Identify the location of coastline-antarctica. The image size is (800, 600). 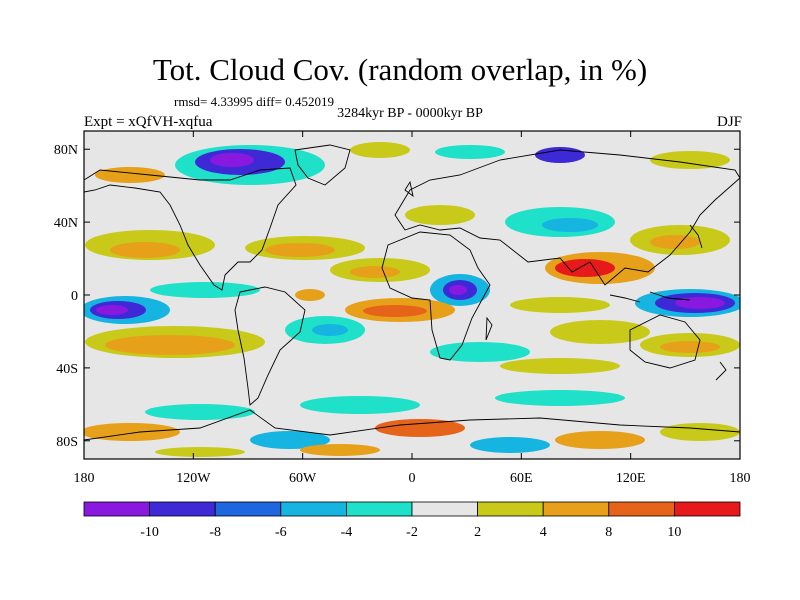
(412, 425).